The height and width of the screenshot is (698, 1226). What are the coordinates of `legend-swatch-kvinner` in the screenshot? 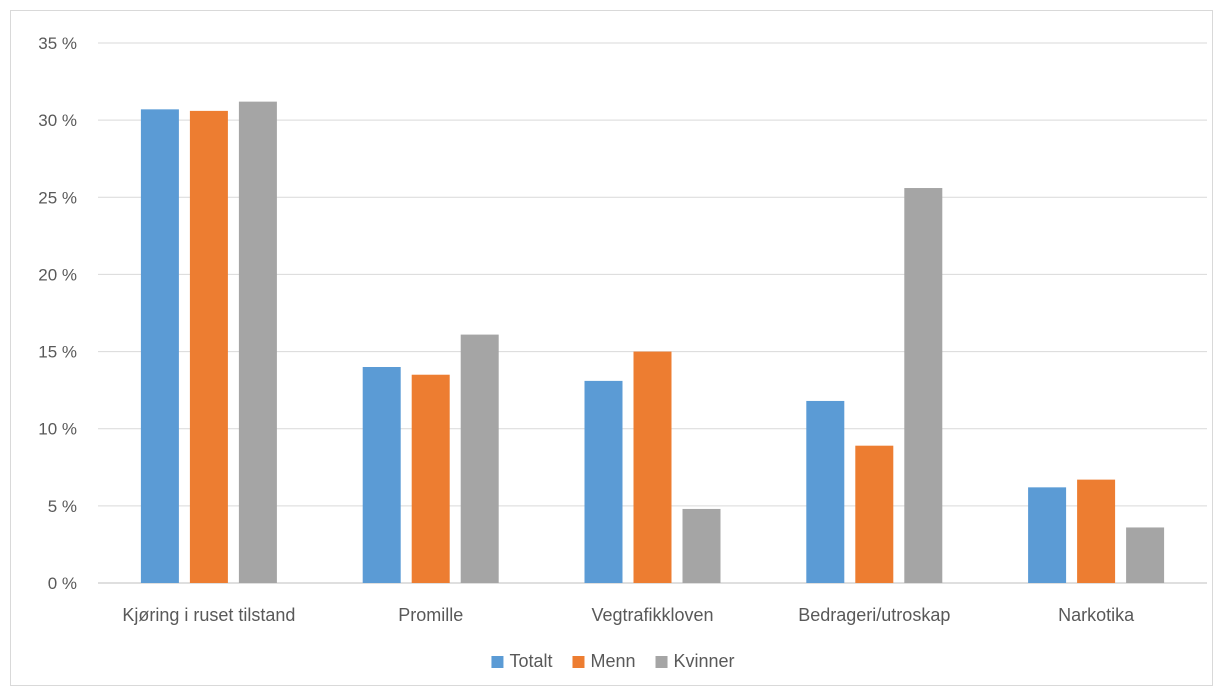 It's located at (661, 662).